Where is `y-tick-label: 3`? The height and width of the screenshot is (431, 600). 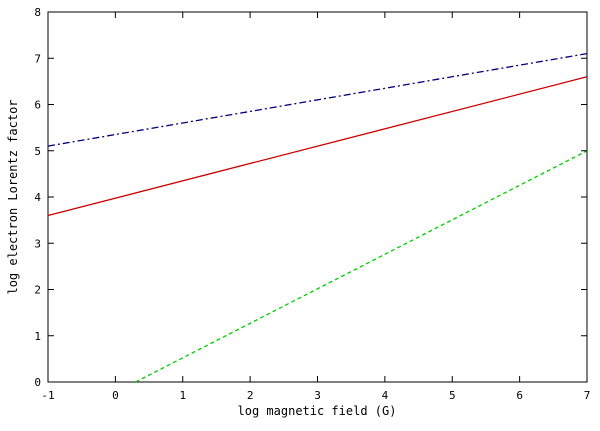 y-tick-label: 3 is located at coordinates (37, 243).